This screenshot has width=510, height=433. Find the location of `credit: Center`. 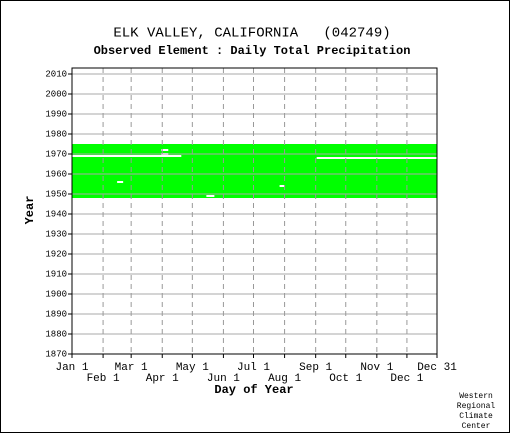

credit: Center is located at coordinates (476, 426).